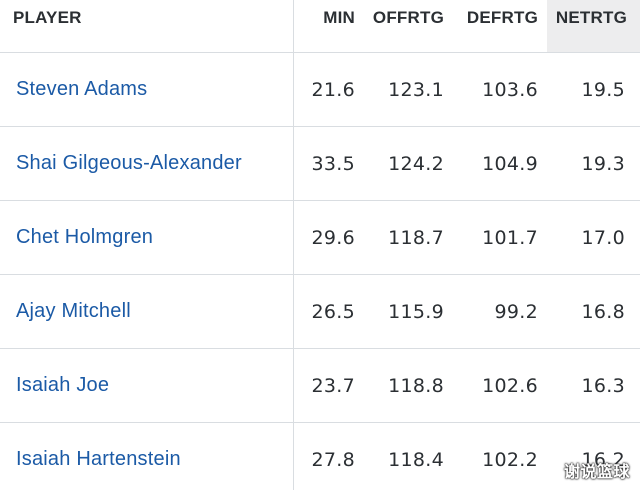 This screenshot has height=490, width=640. I want to click on table-header: PLAYER MIN OFFRTG DEFRTG NETRTG, so click(320, 26).